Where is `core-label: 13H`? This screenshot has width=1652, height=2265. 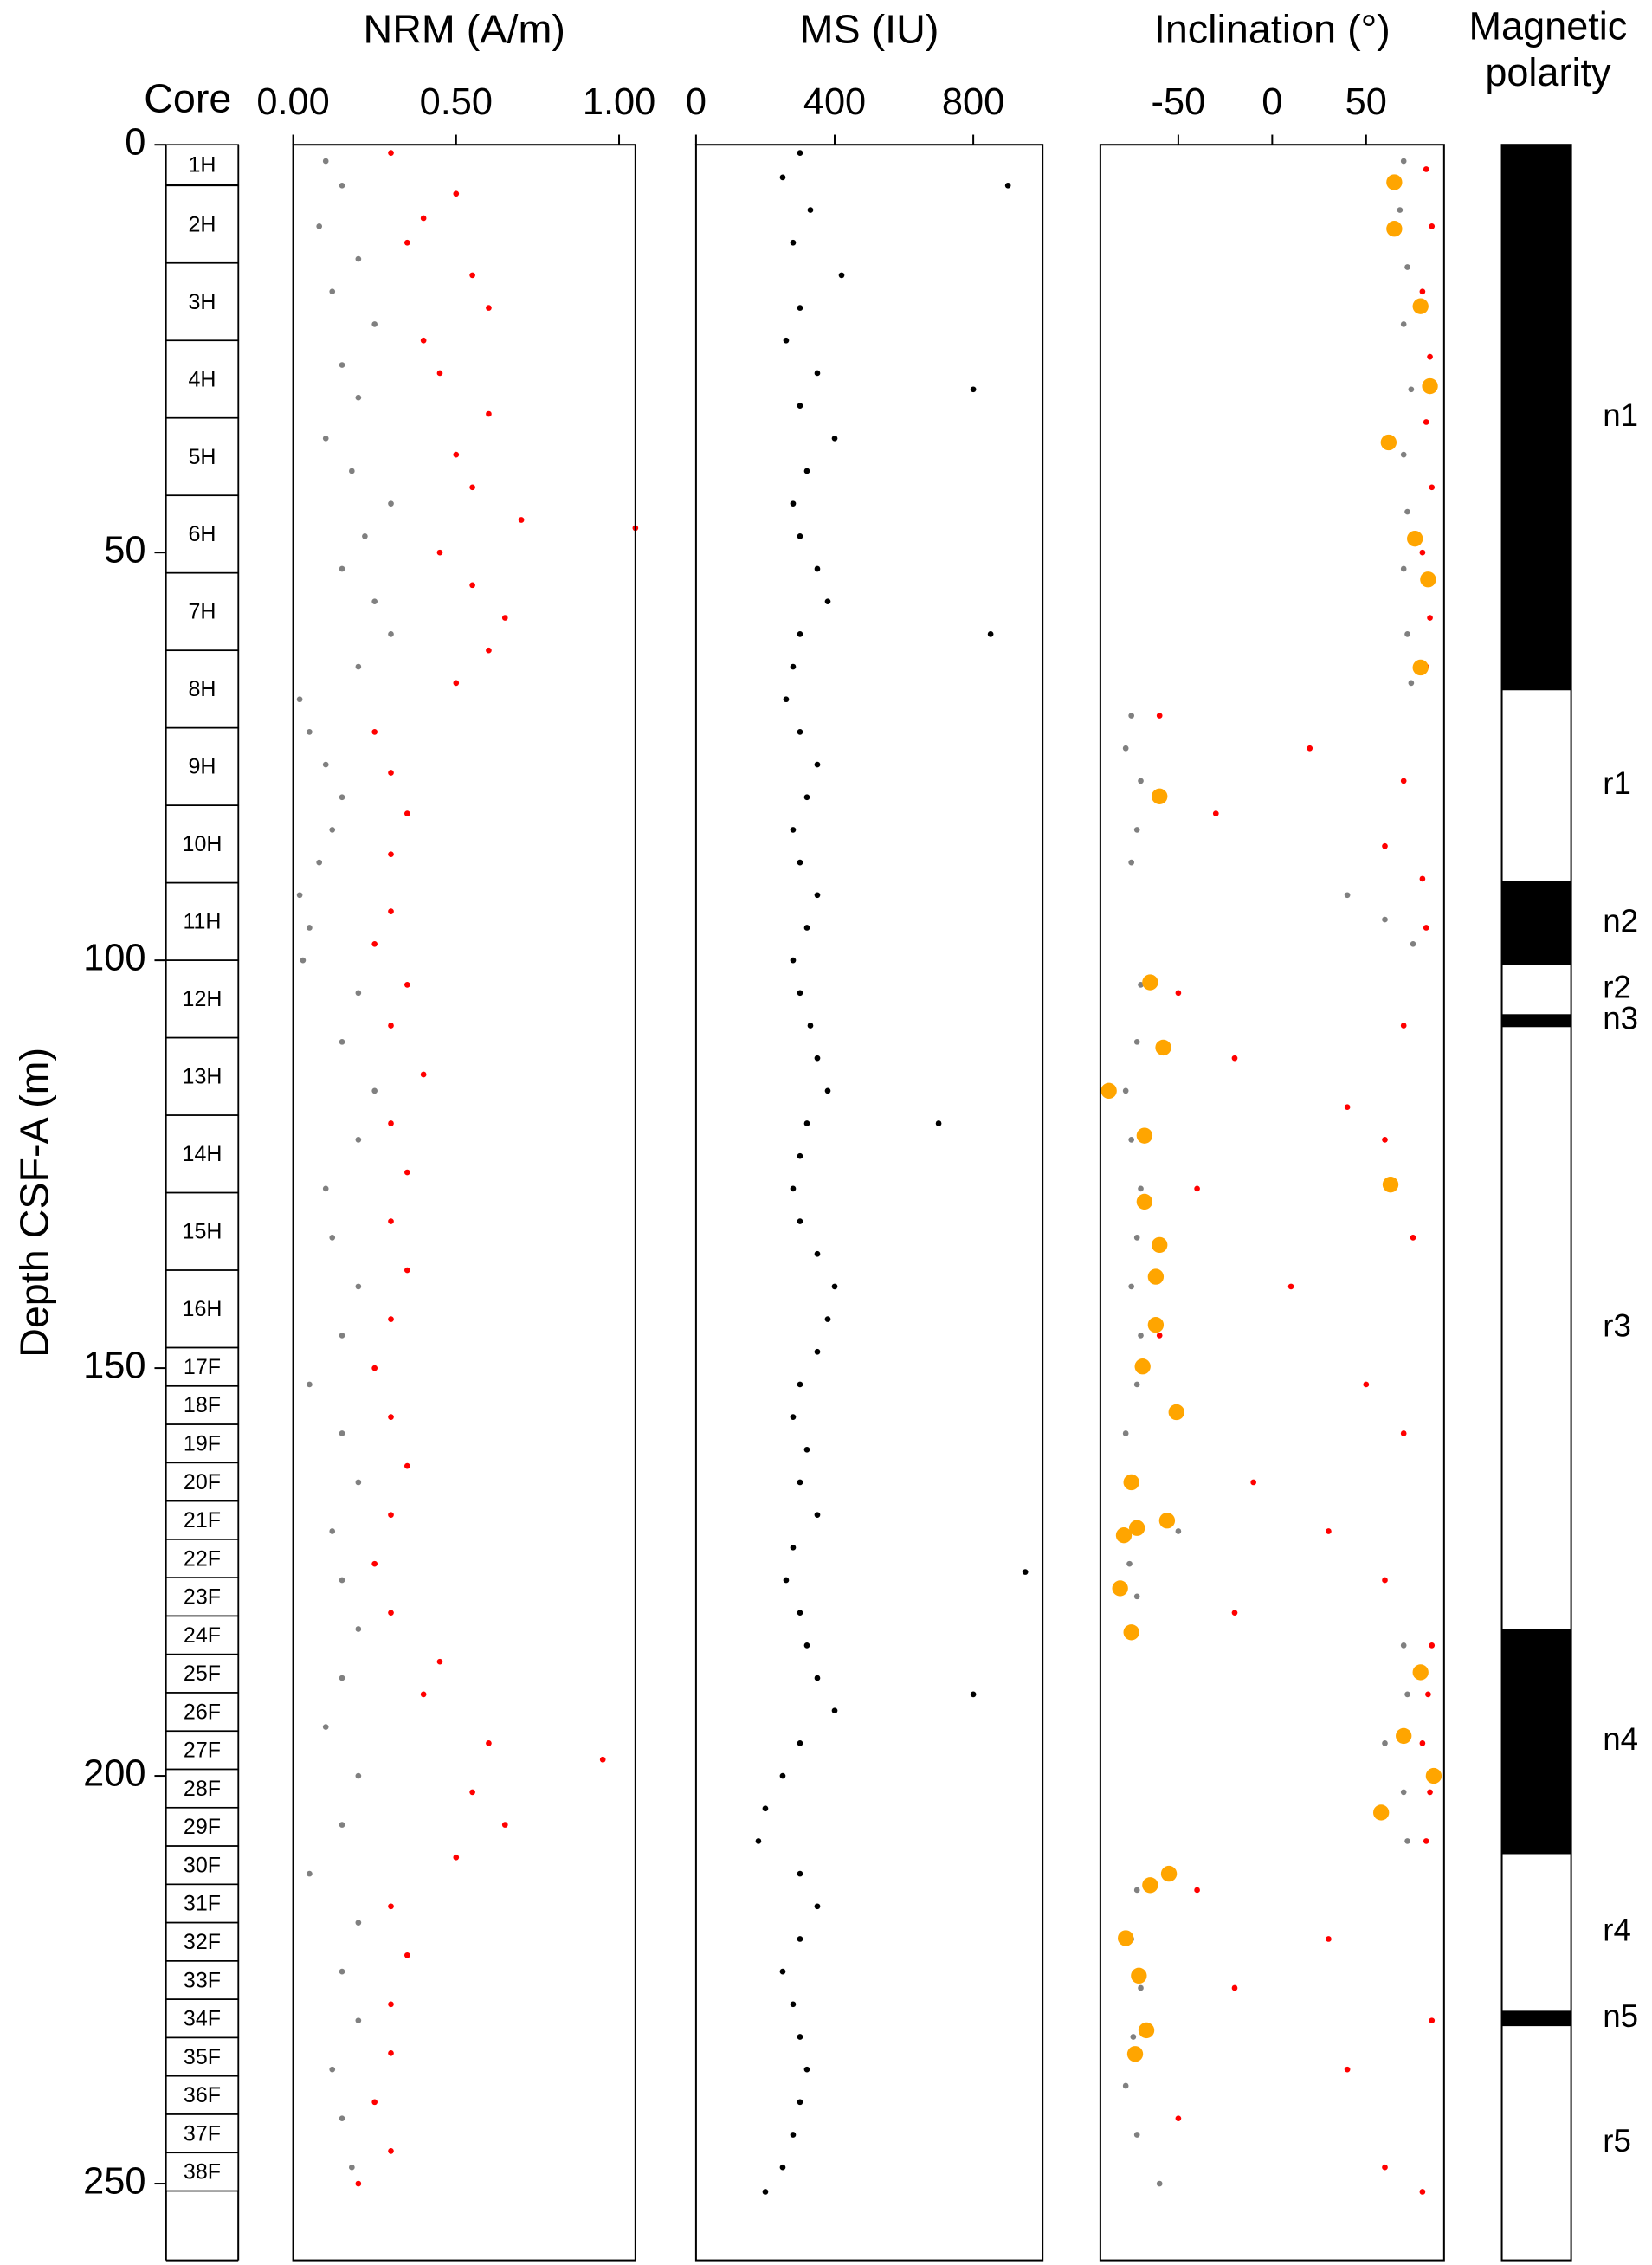
core-label: 13H is located at coordinates (203, 1077).